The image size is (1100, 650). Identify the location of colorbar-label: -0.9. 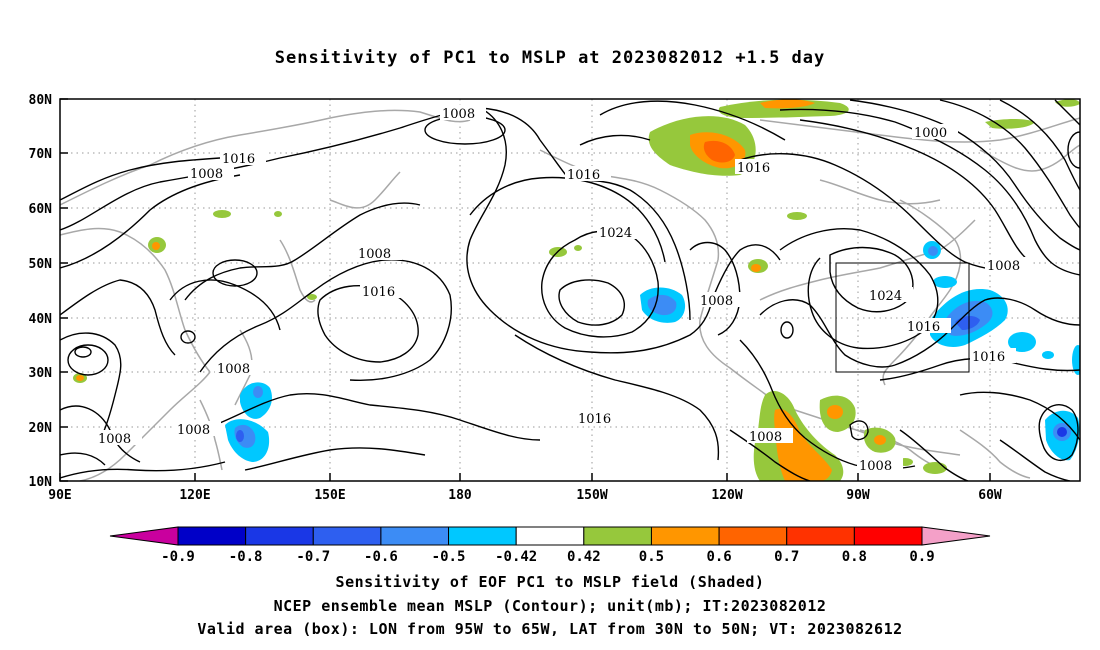
(178, 557).